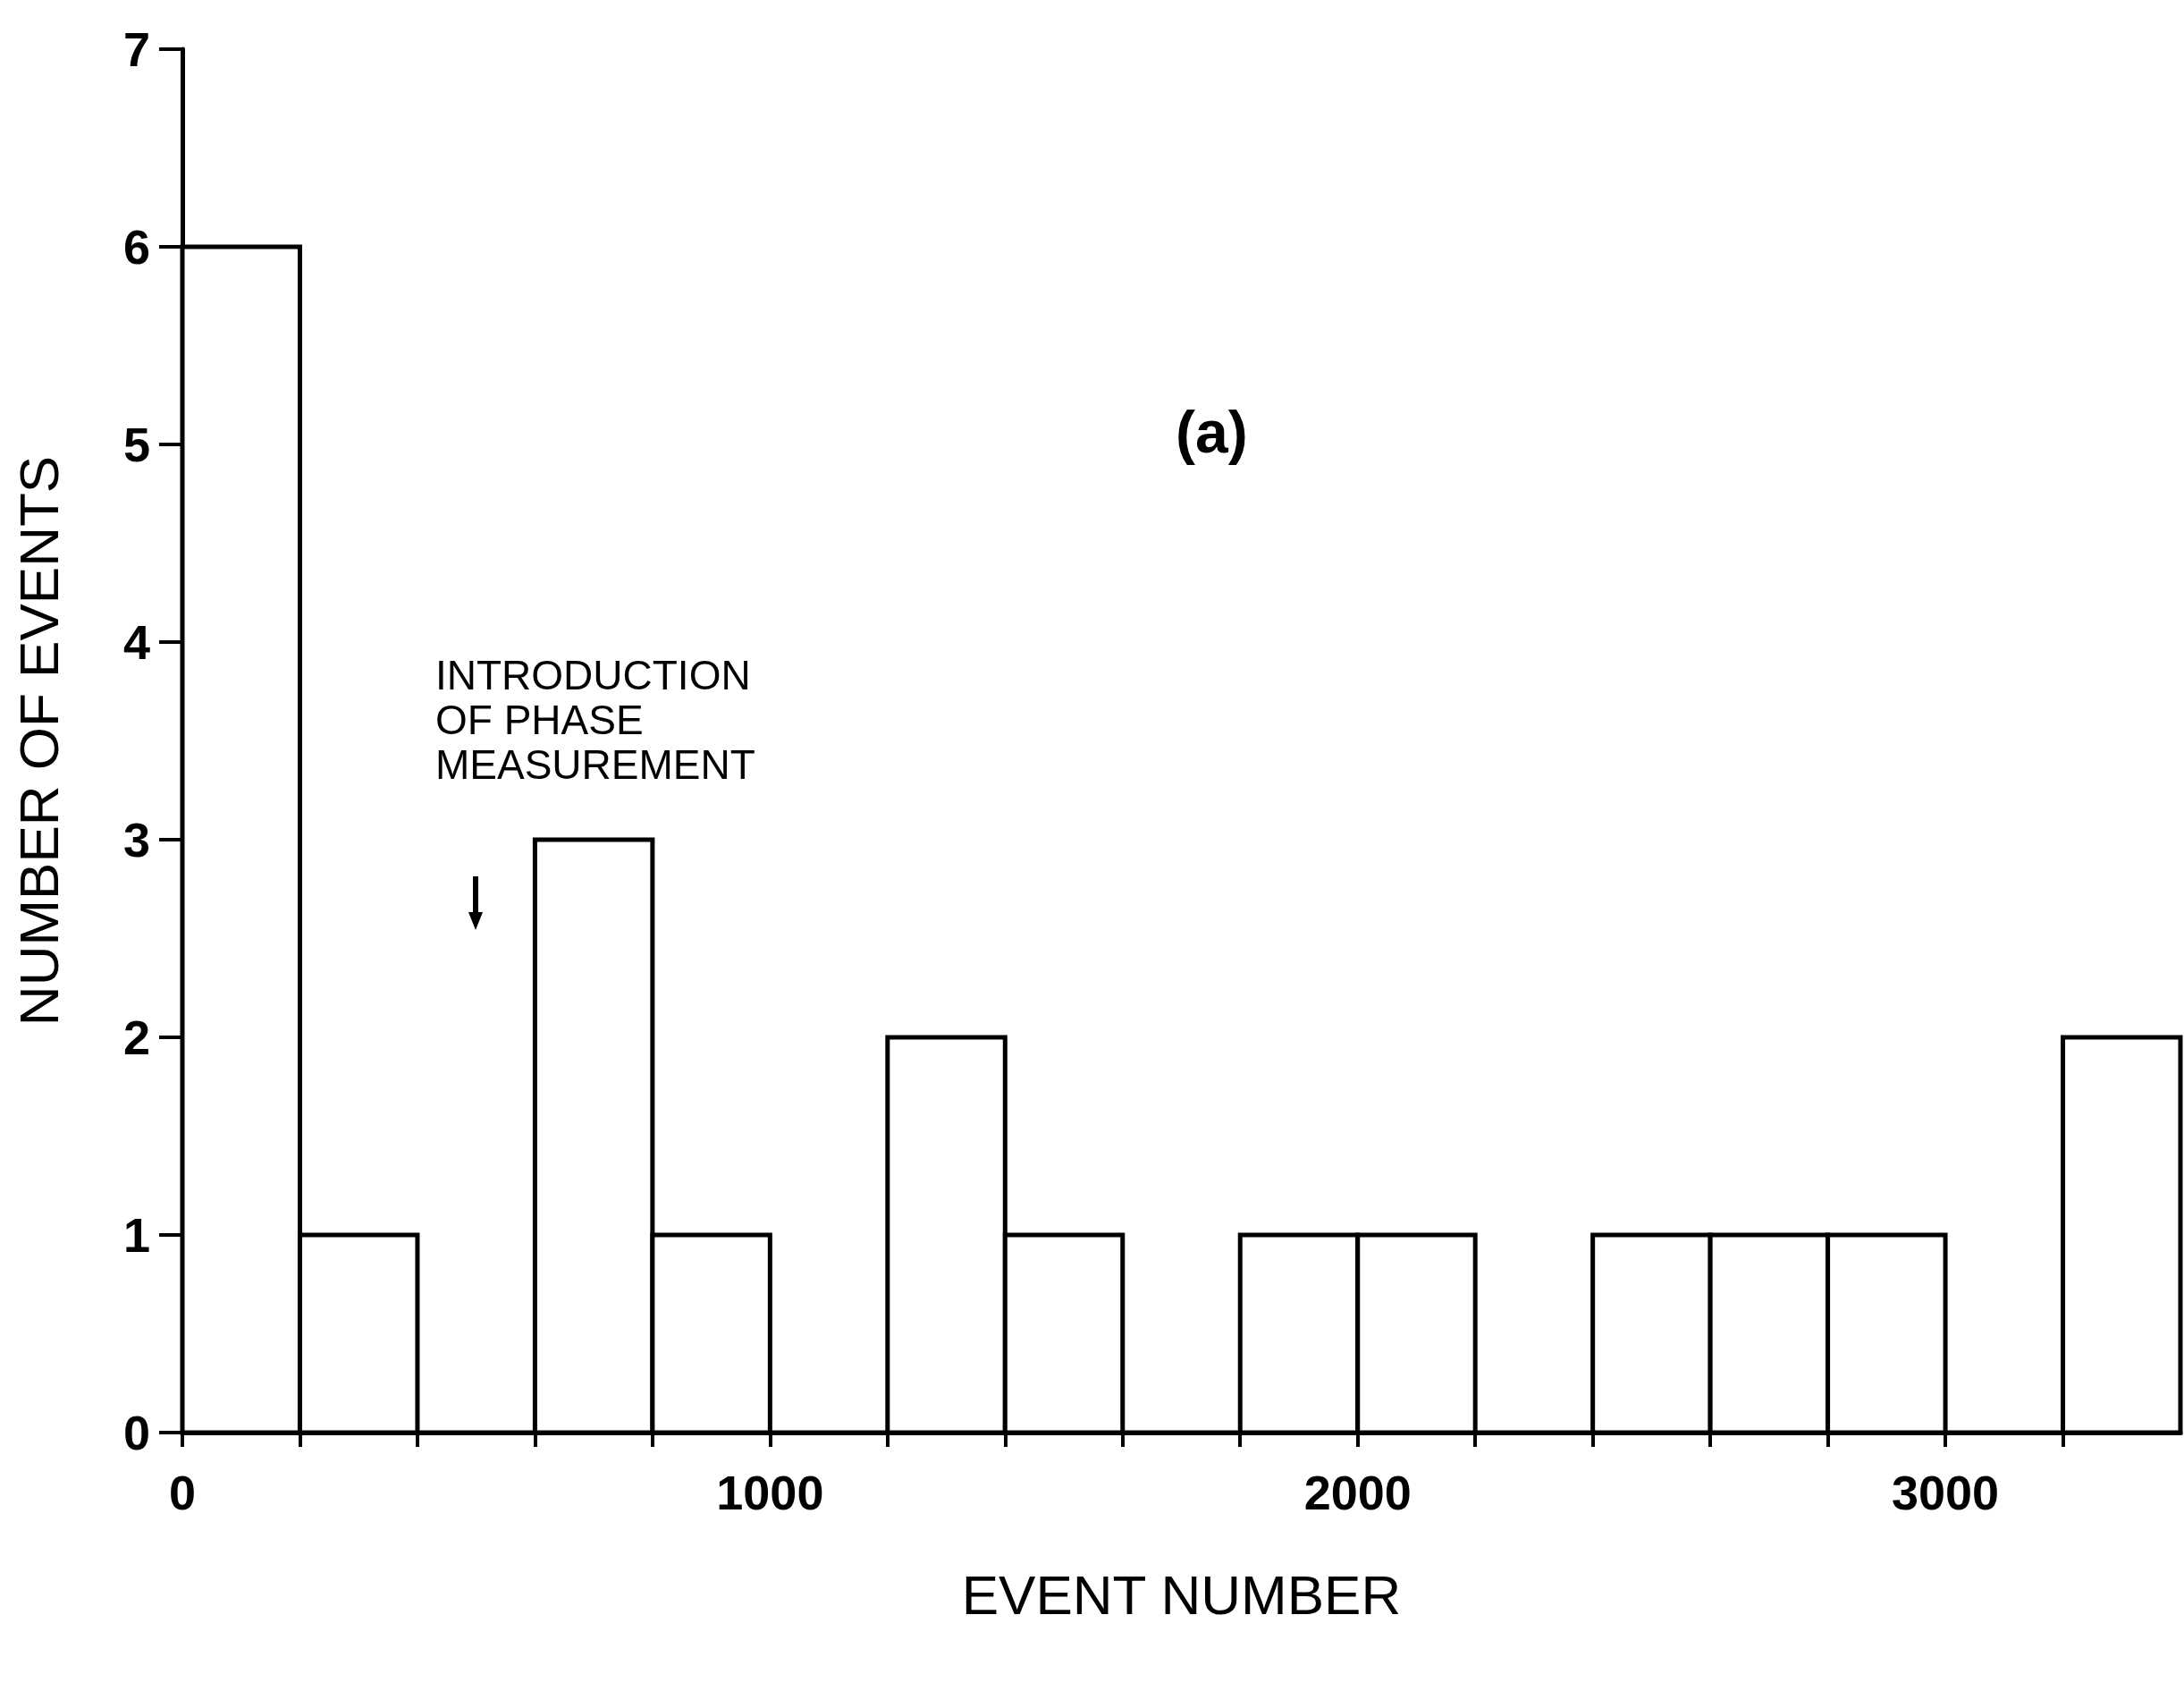 Image resolution: width=2184 pixels, height=1708 pixels. Describe the element at coordinates (136, 247) in the screenshot. I see `y-tick-label: 6` at that location.